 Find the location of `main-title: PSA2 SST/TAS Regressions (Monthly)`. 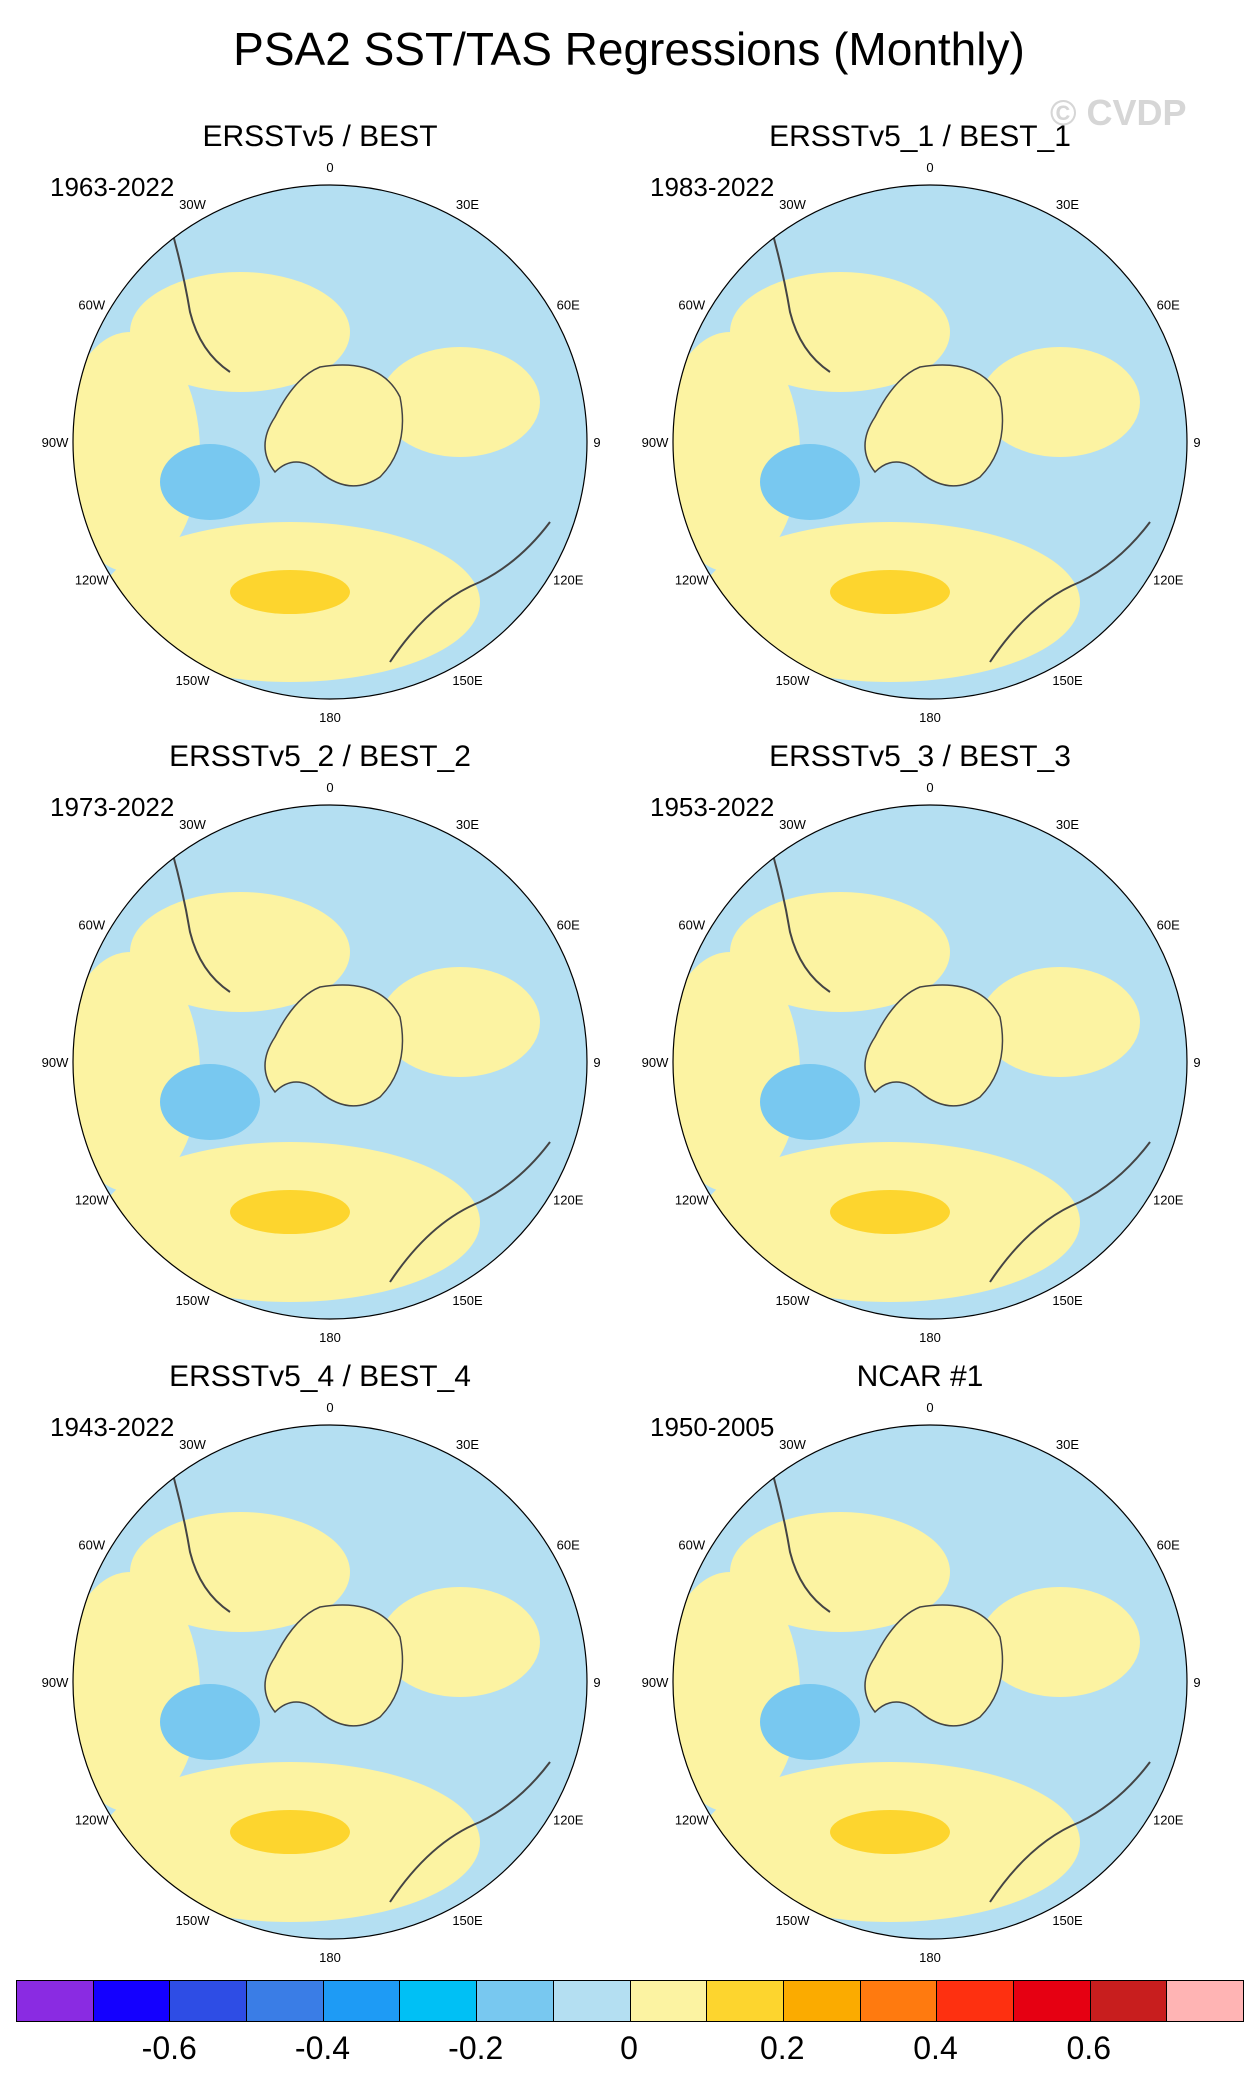

main-title: PSA2 SST/TAS Regressions (Monthly) is located at coordinates (629, 49).